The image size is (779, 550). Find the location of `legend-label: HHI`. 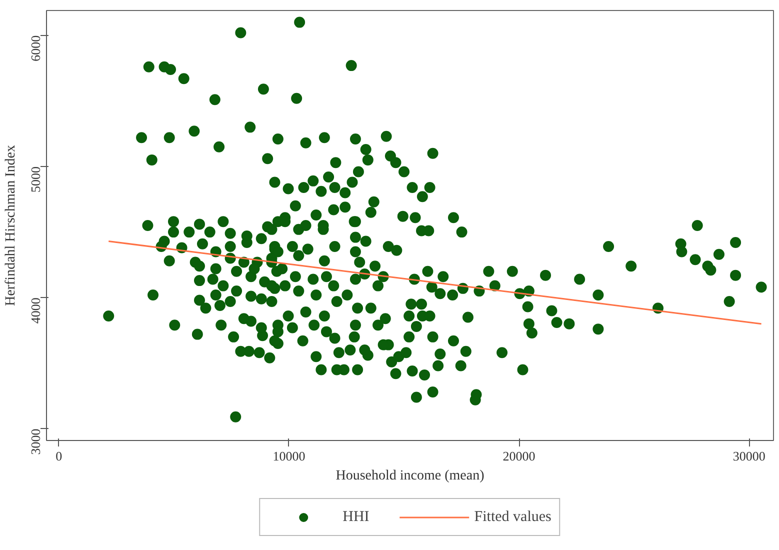

legend-label: HHI is located at coordinates (356, 517).